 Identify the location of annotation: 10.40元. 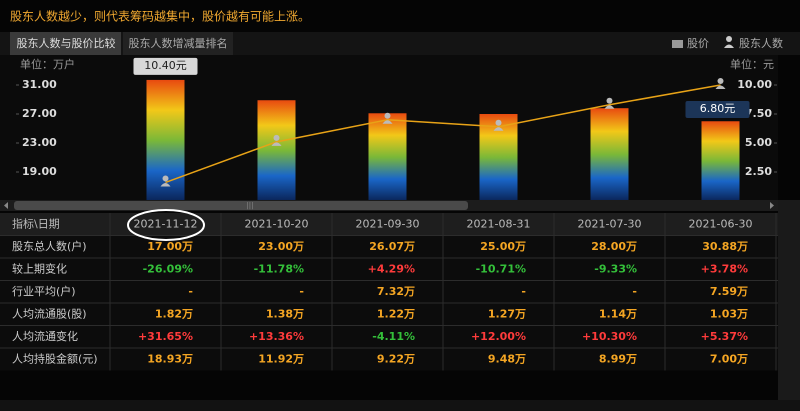
(165, 65).